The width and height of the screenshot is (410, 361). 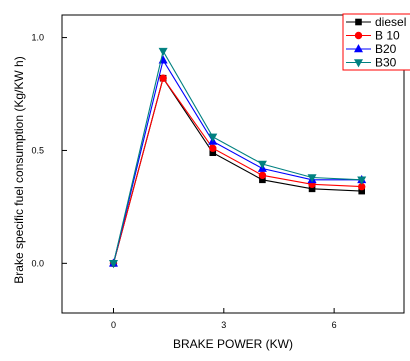 I want to click on x-tick-label: 0, so click(x=113, y=325).